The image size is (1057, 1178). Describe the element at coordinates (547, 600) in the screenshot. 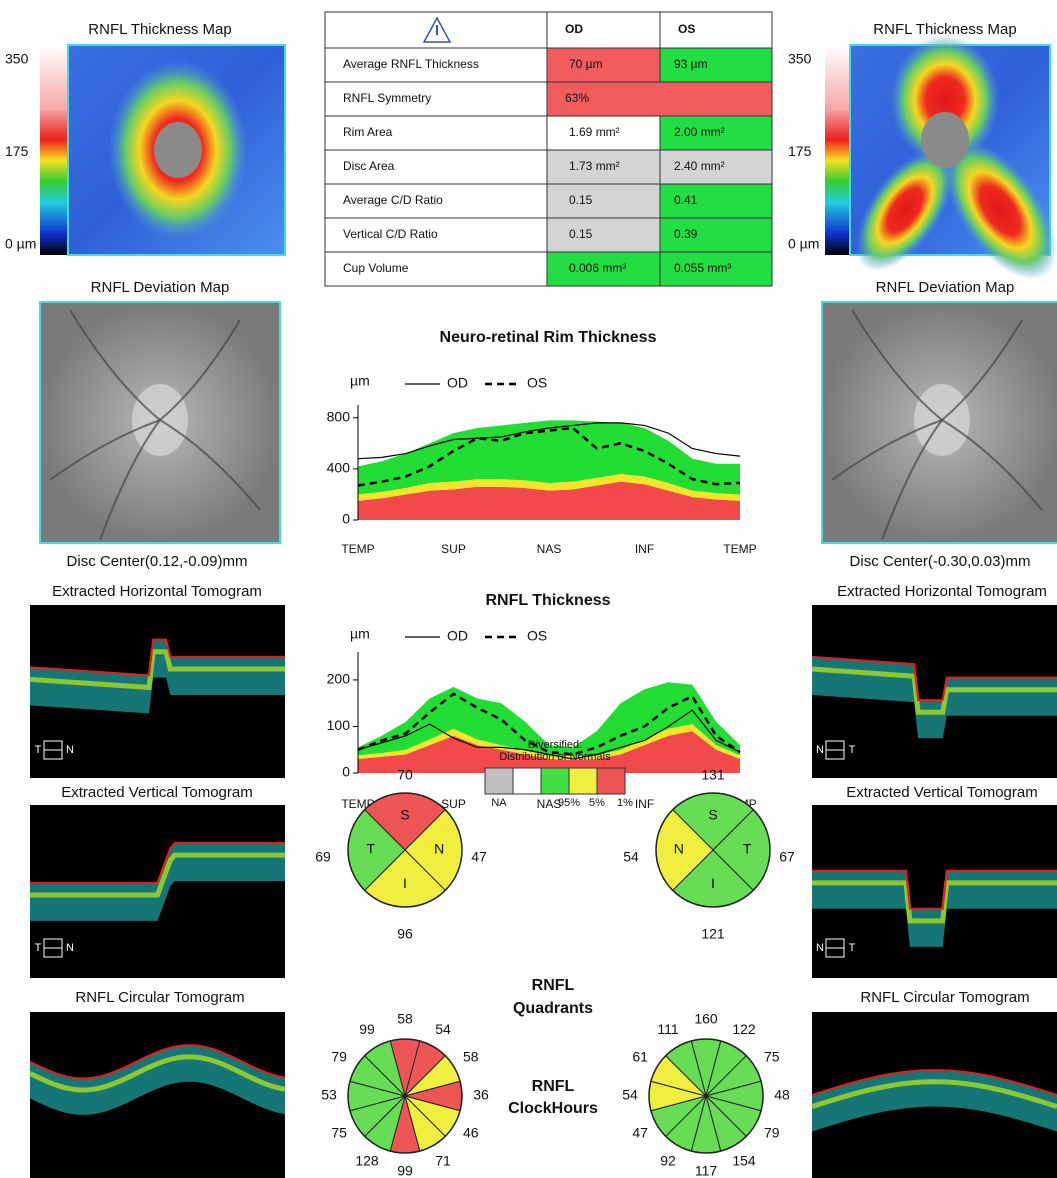

I see `chart-title: RNFL Thickness` at that location.